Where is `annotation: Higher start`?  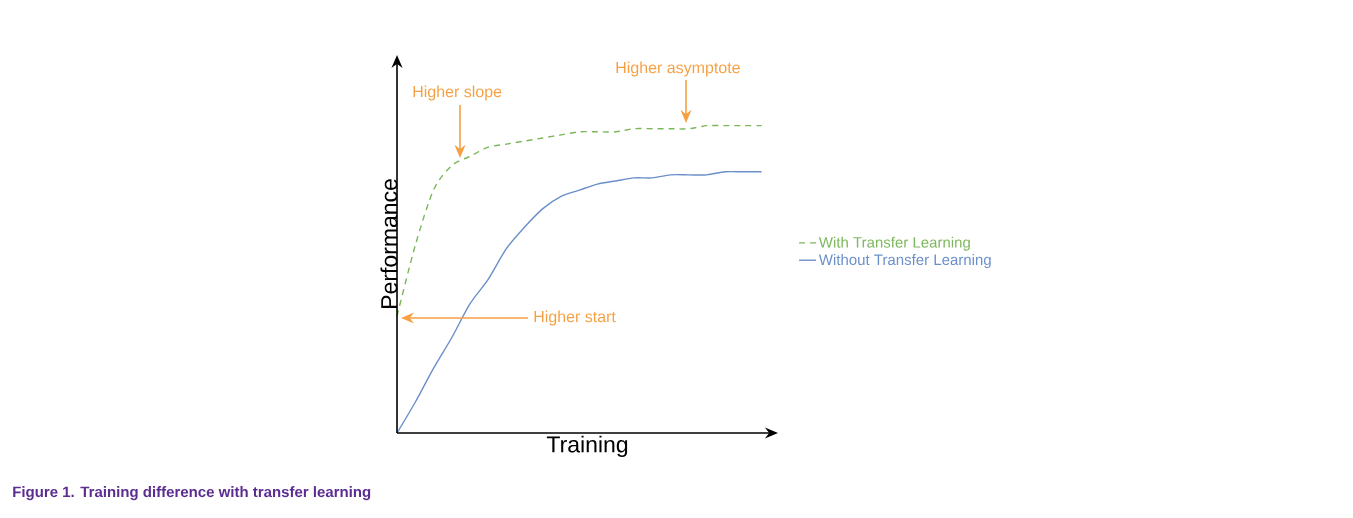
annotation: Higher start is located at coordinates (575, 318).